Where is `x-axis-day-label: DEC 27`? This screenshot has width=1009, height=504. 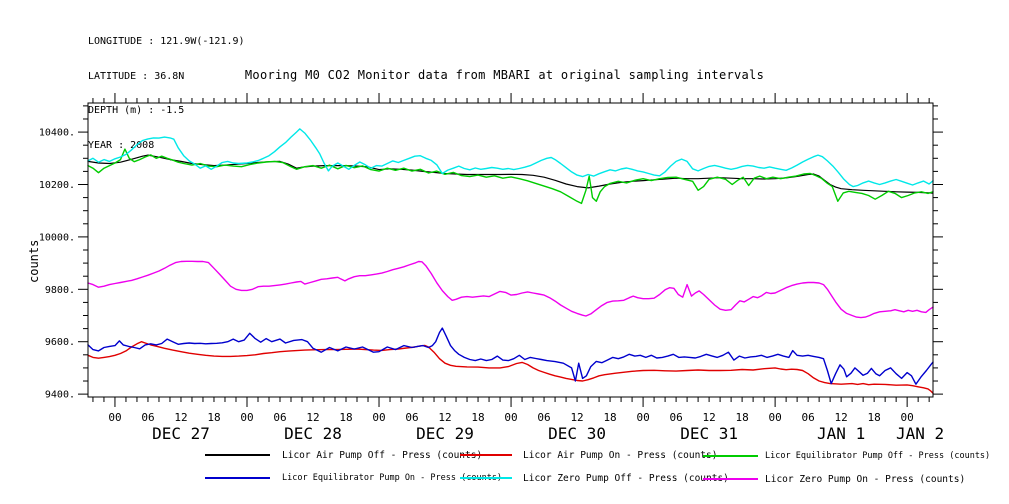 x-axis-day-label: DEC 27 is located at coordinates (181, 433).